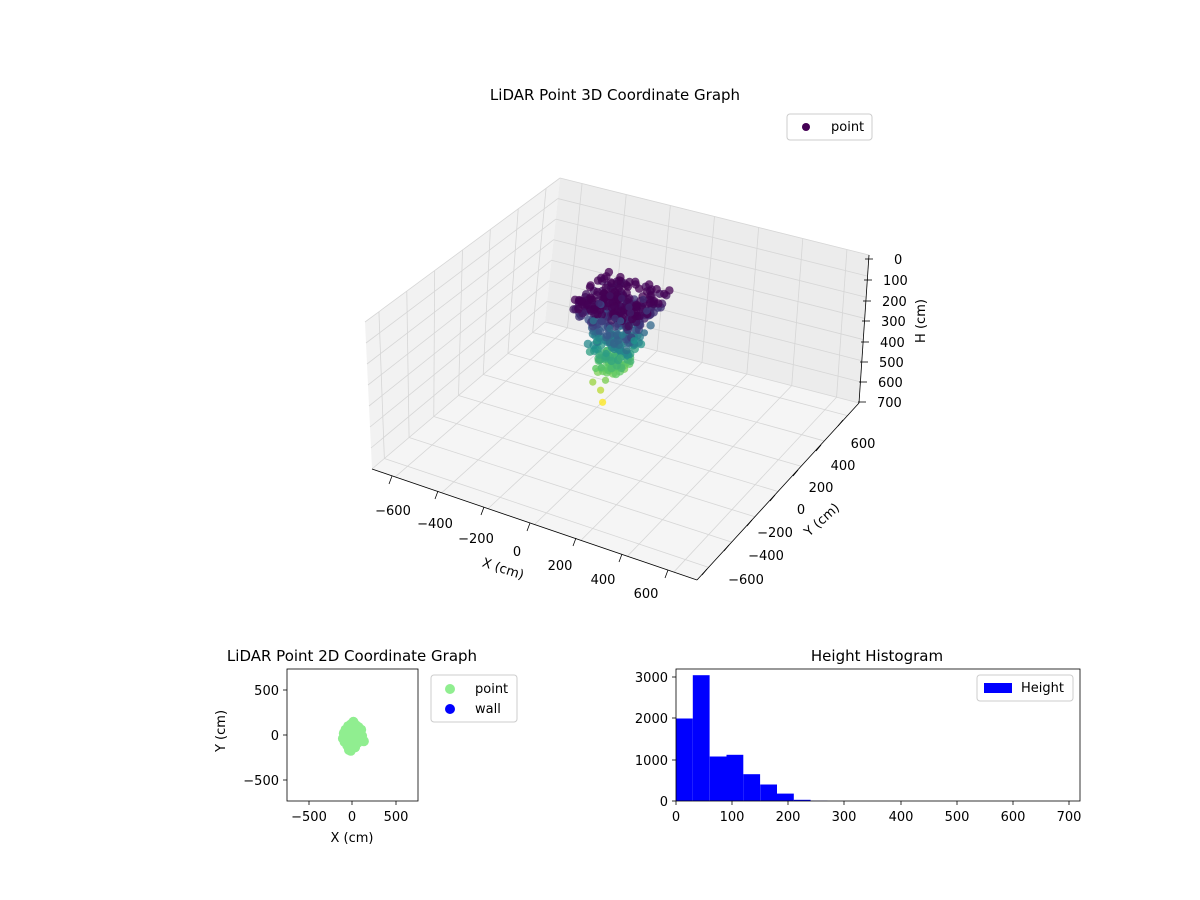  What do you see at coordinates (651, 761) in the screenshot?
I see `y-tick-label-histogram: 1000` at bounding box center [651, 761].